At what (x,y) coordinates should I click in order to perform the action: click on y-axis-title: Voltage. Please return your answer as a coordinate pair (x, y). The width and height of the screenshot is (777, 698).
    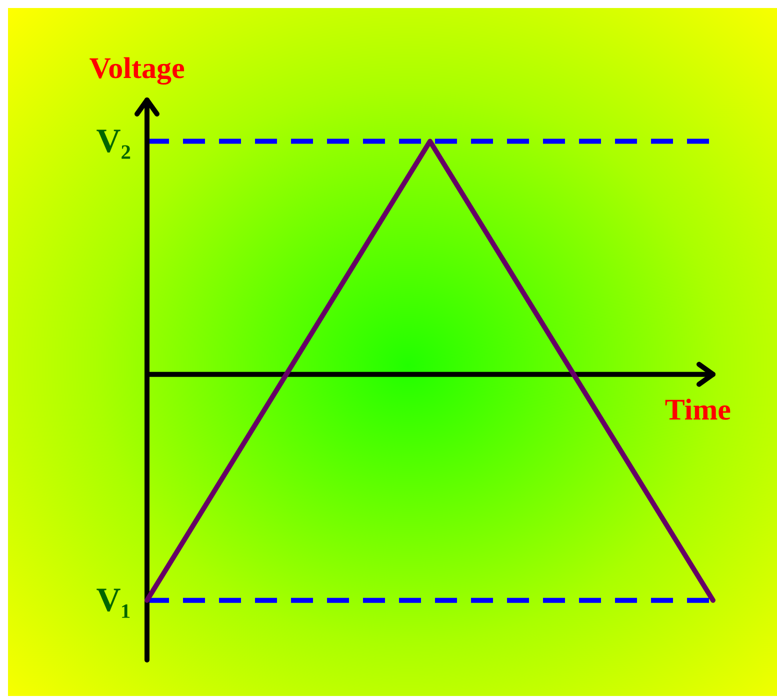
    Looking at the image, I should click on (137, 68).